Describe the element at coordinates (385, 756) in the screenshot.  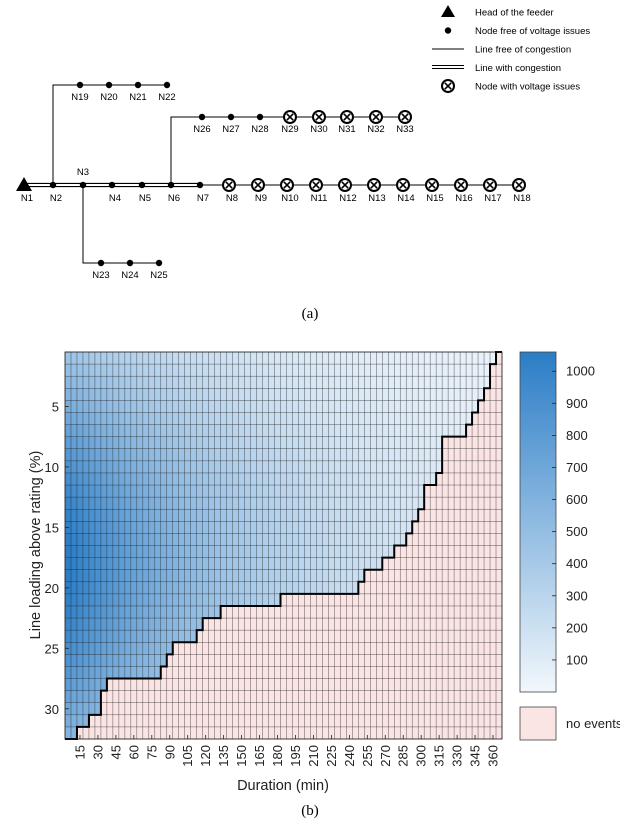
I see `x-tick-label: 270` at that location.